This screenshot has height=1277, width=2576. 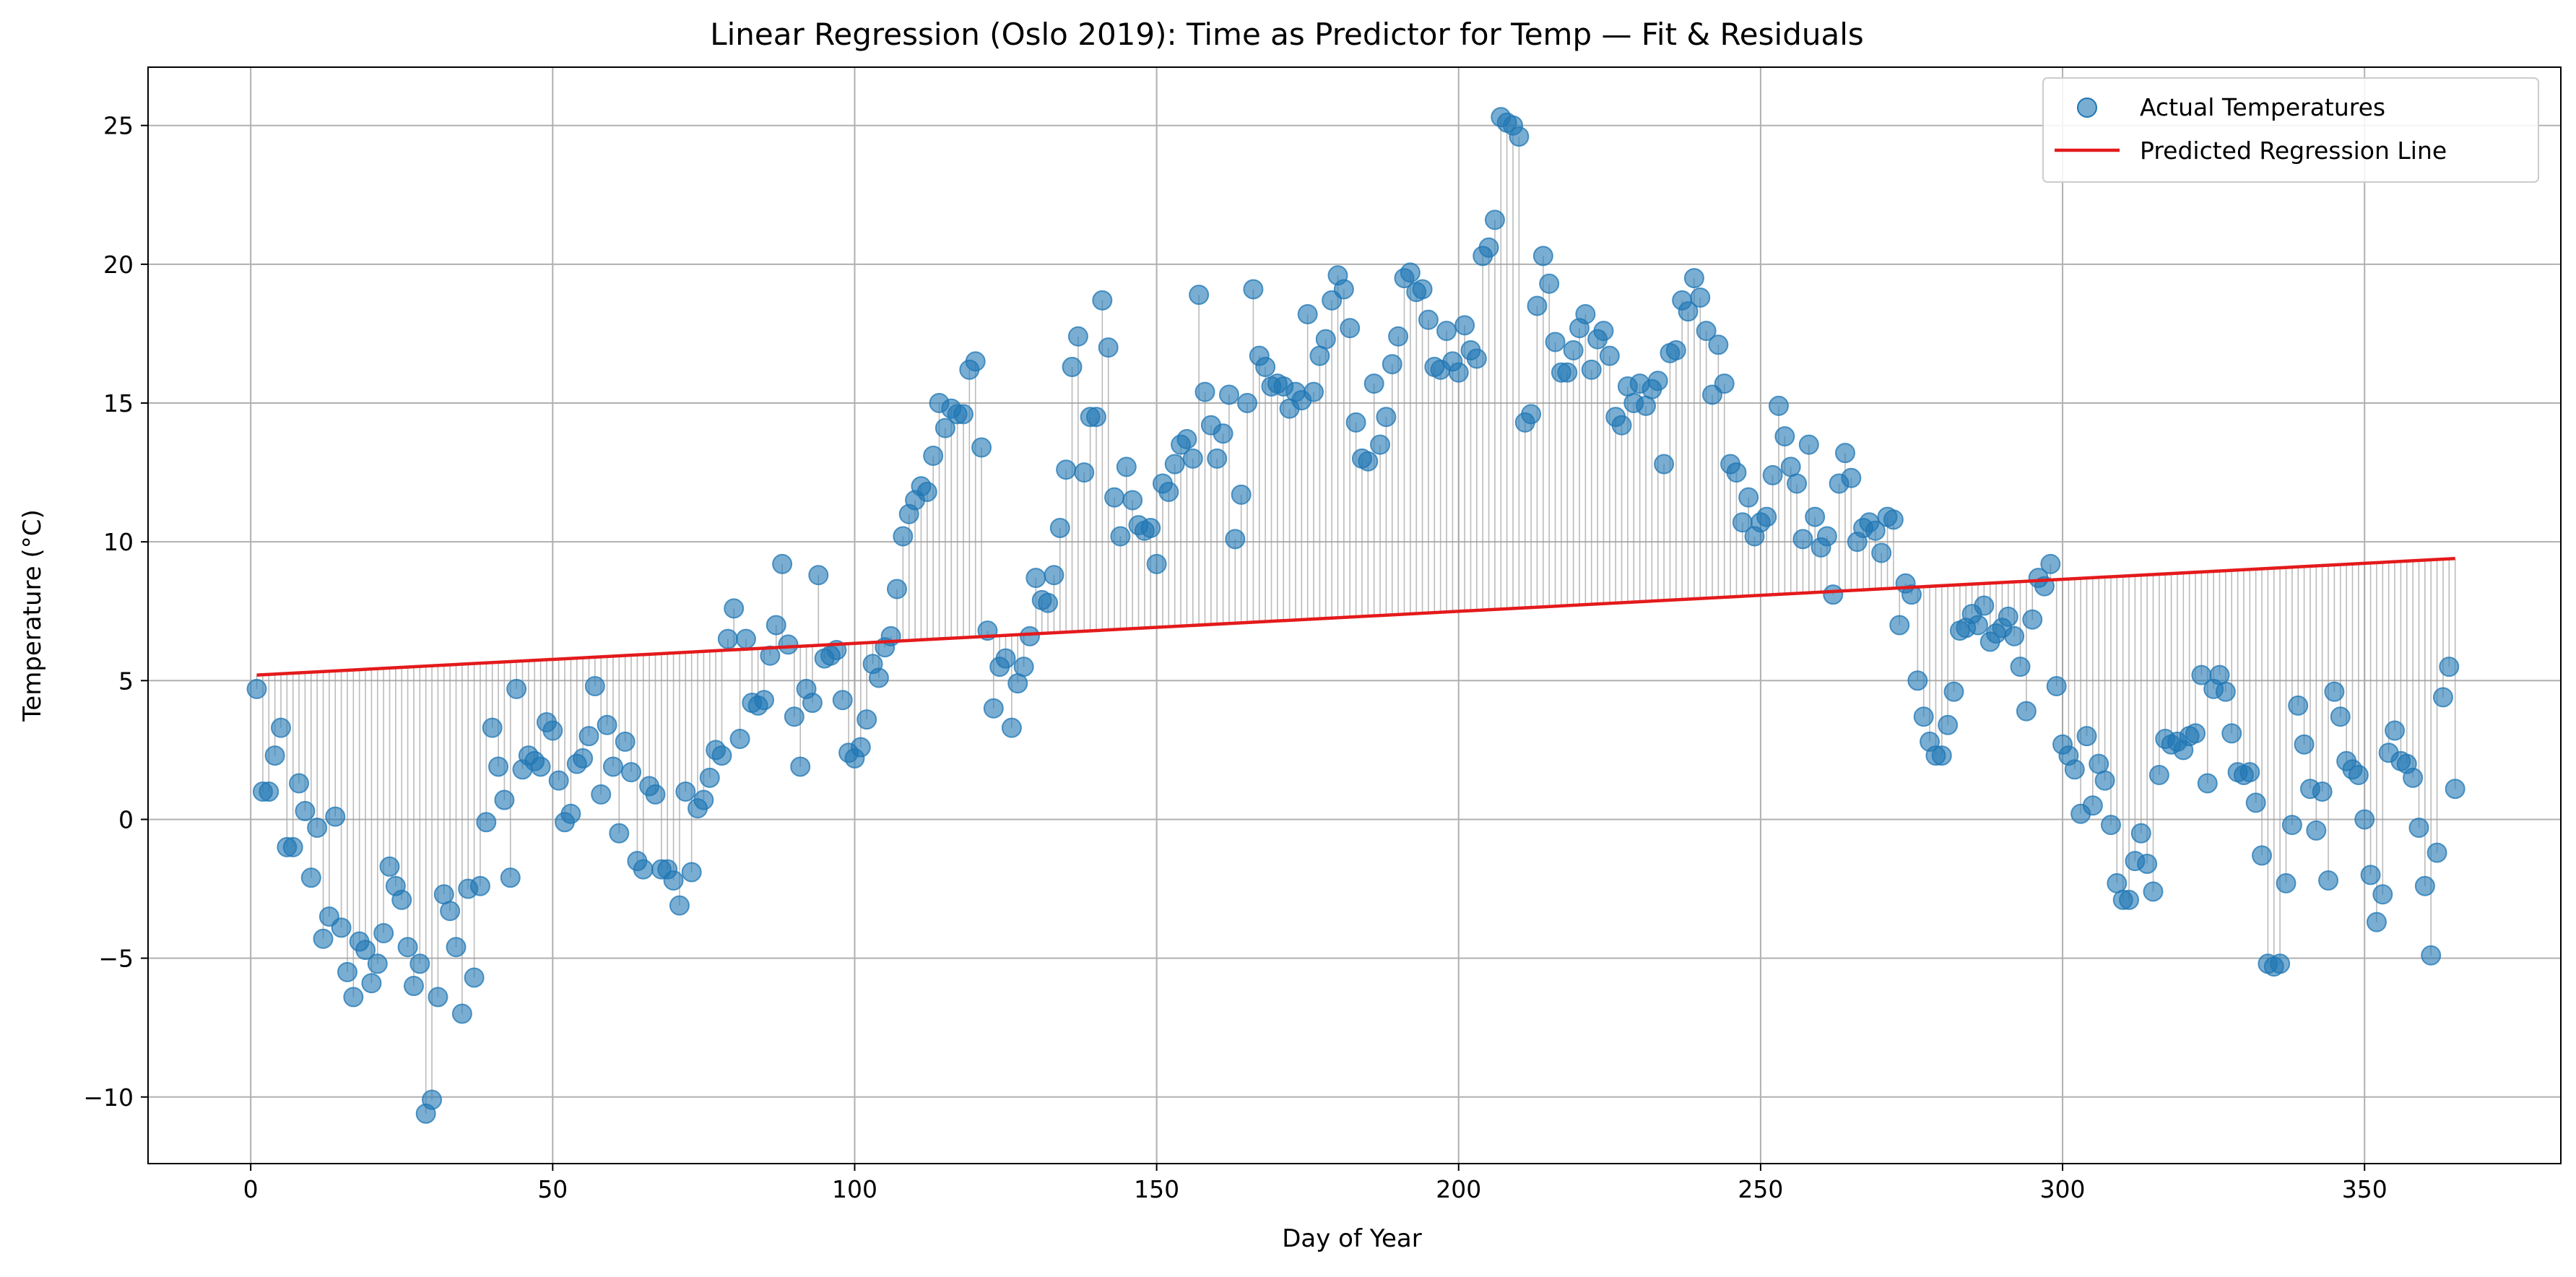 I want to click on regression-line-group, so click(x=1355, y=616).